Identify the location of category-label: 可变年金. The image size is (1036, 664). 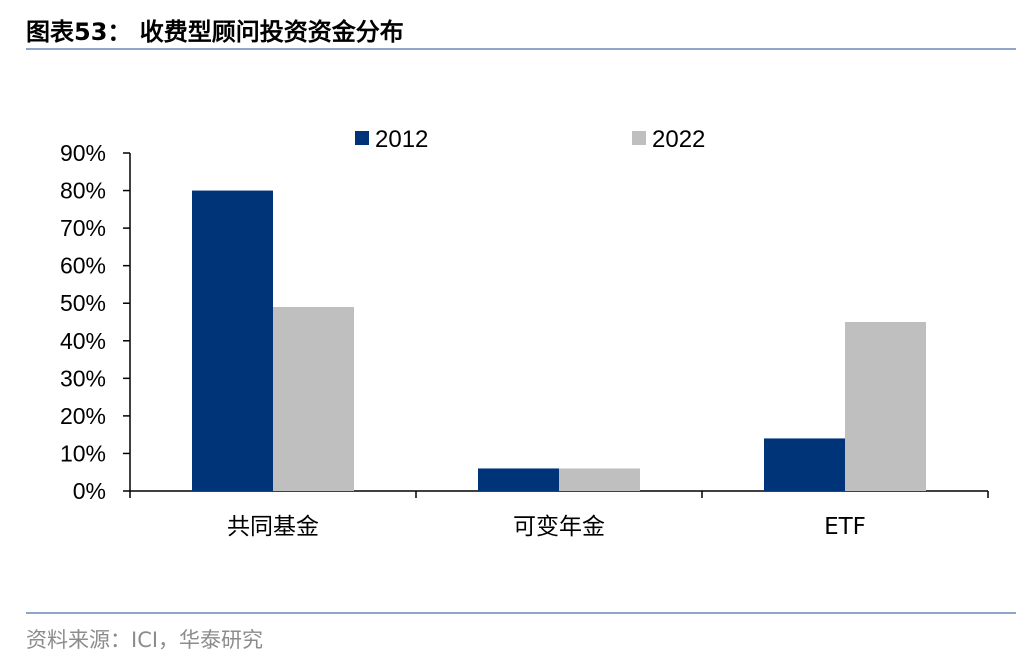
(559, 527).